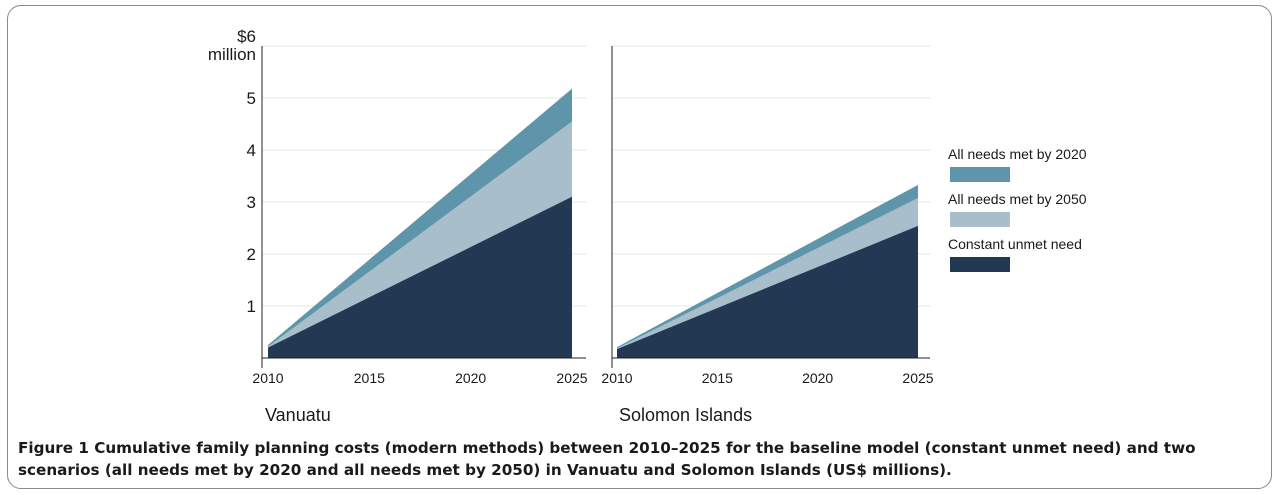 The width and height of the screenshot is (1281, 495). I want to click on y-tick-label: 1, so click(251, 306).